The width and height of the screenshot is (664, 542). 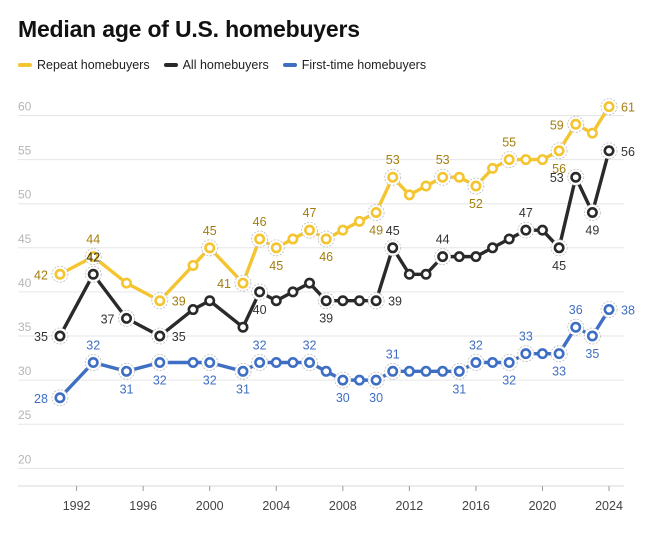 I want to click on legend-swatch-repeat, so click(x=25, y=65).